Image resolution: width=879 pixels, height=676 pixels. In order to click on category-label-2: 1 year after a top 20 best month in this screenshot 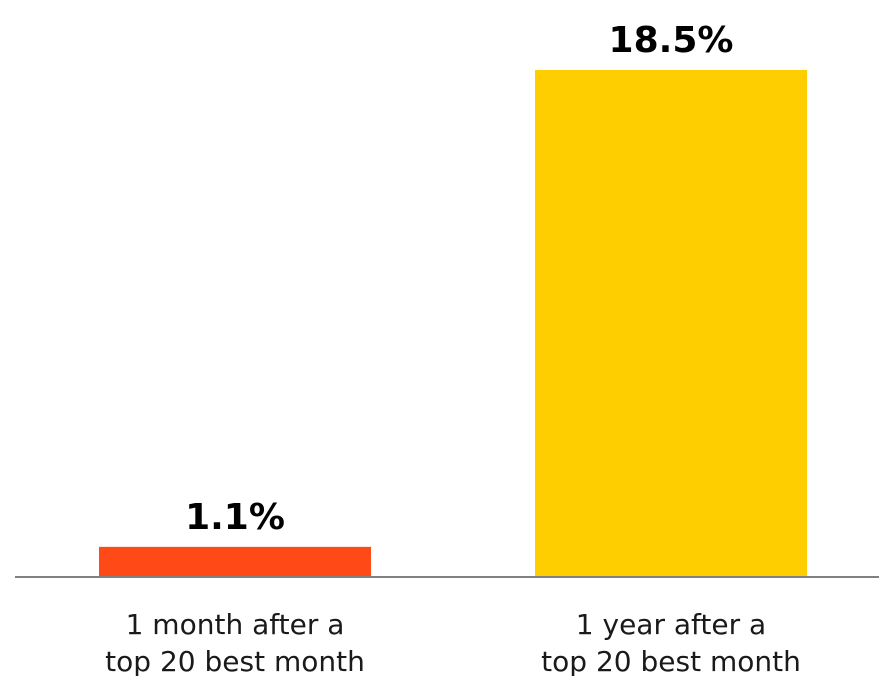, I will do `click(671, 642)`.